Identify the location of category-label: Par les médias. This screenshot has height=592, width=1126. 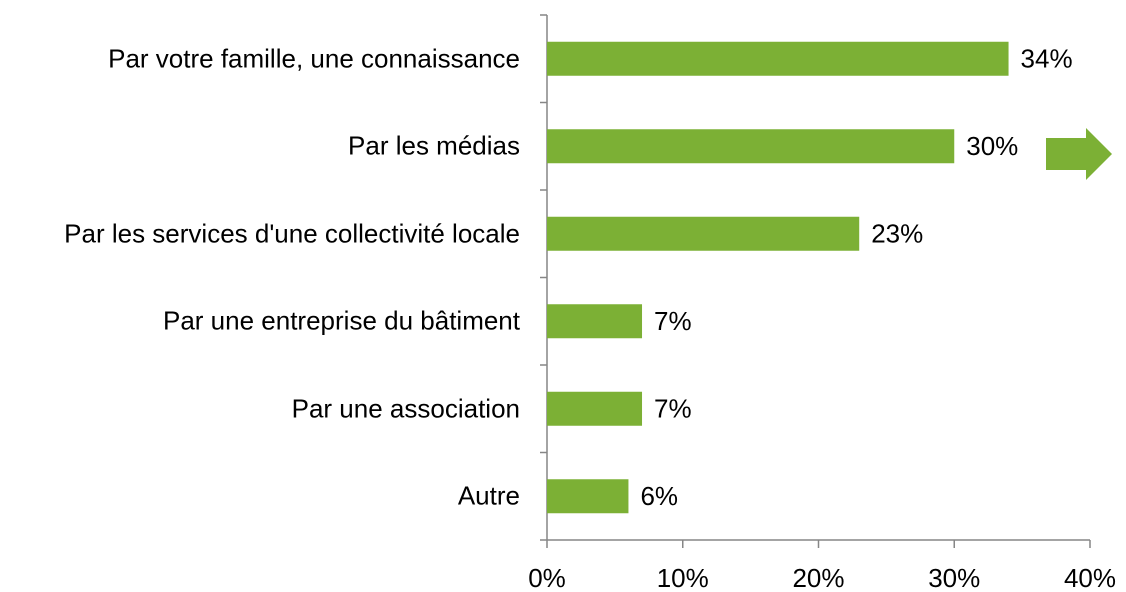
(434, 145).